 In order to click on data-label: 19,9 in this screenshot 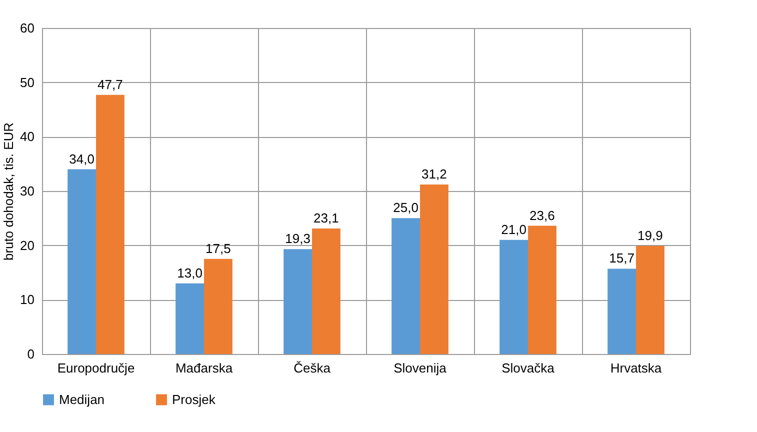, I will do `click(650, 235)`.